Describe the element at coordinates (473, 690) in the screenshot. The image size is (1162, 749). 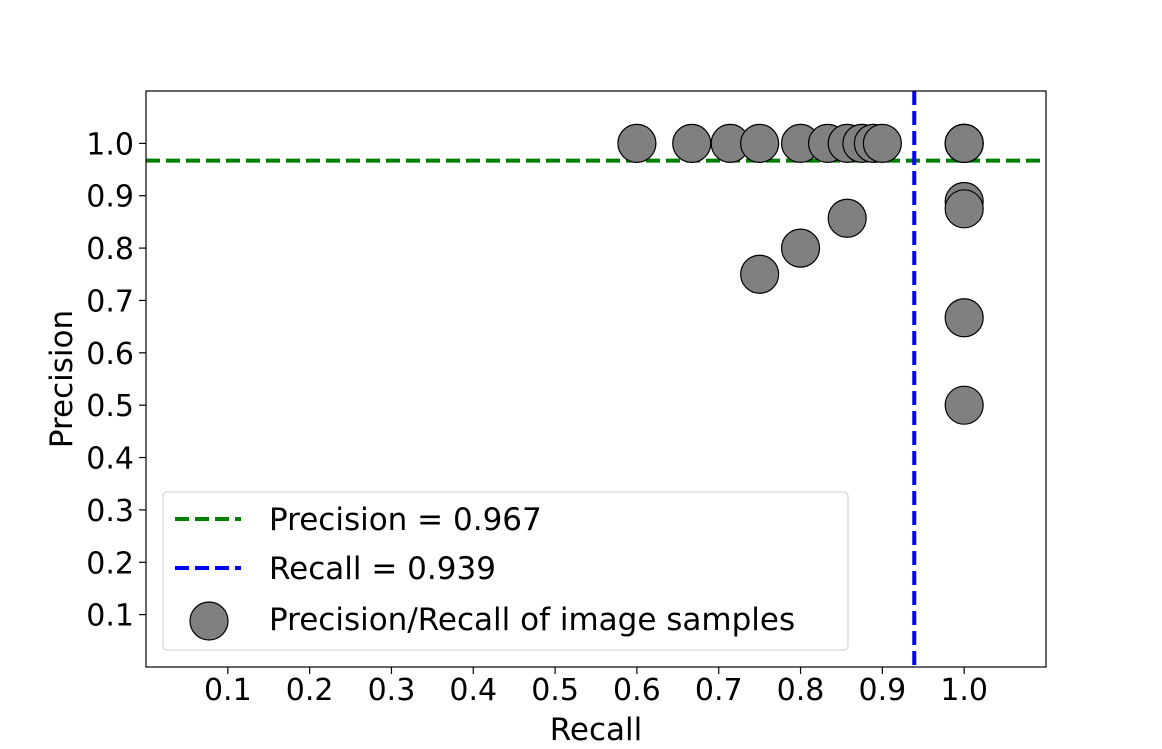
I see `x-tick-label: 0.4` at that location.